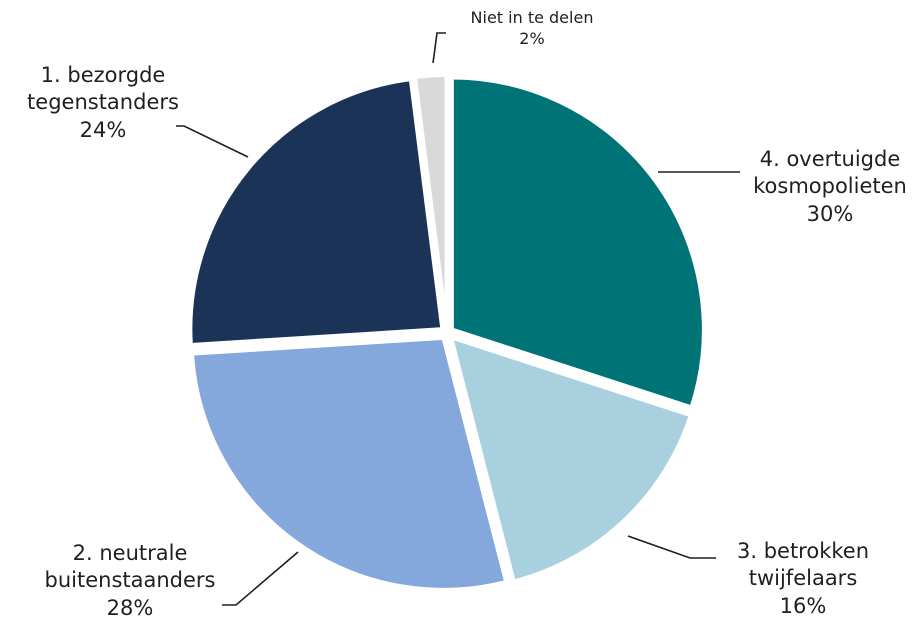 This screenshot has width=922, height=637. Describe the element at coordinates (830, 186) in the screenshot. I see `label-kosmopolieten: 4. overtuigde kosmopolieten 30%` at that location.